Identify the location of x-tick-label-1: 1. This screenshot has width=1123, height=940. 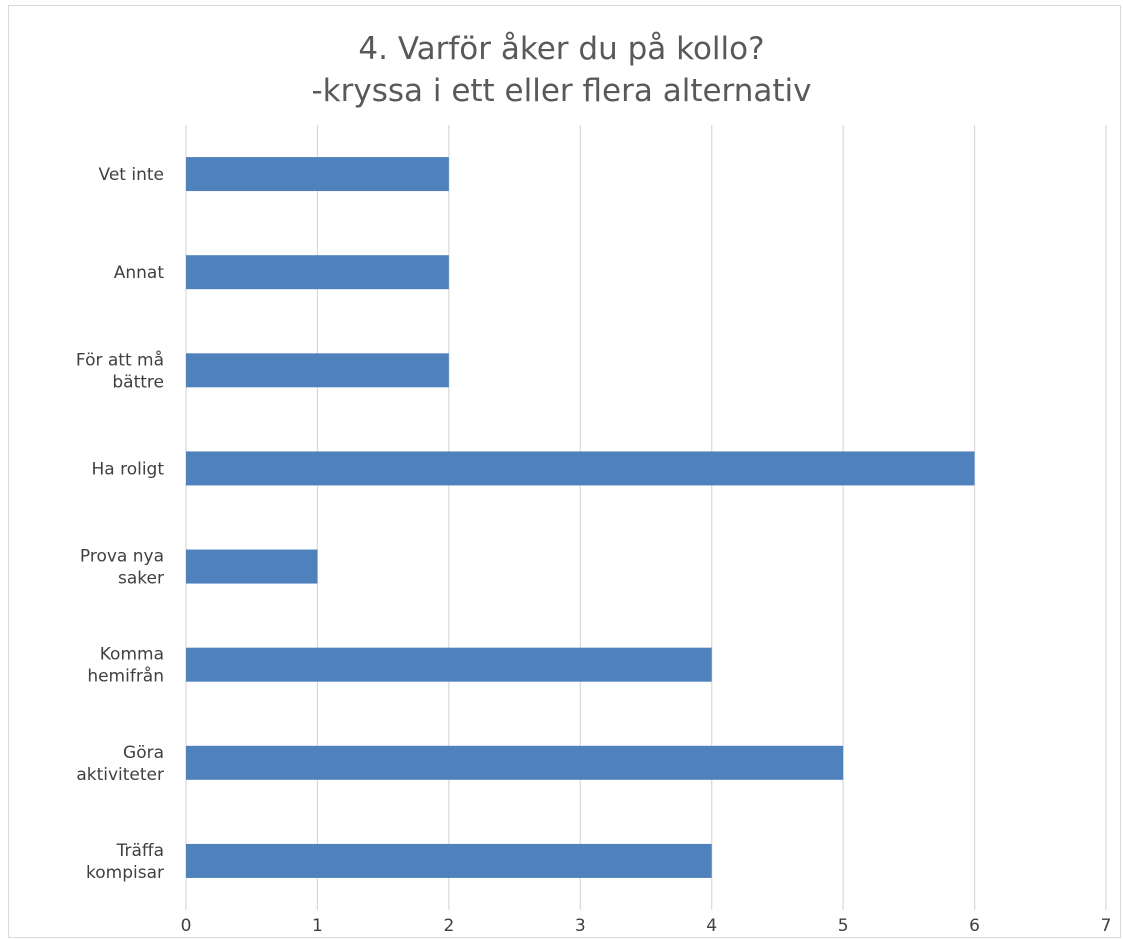
(317, 926).